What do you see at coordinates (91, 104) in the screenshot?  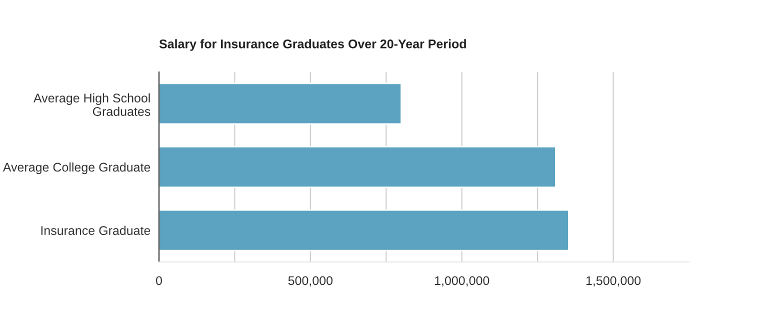 I see `y-tick-label: Average High School Graduates` at bounding box center [91, 104].